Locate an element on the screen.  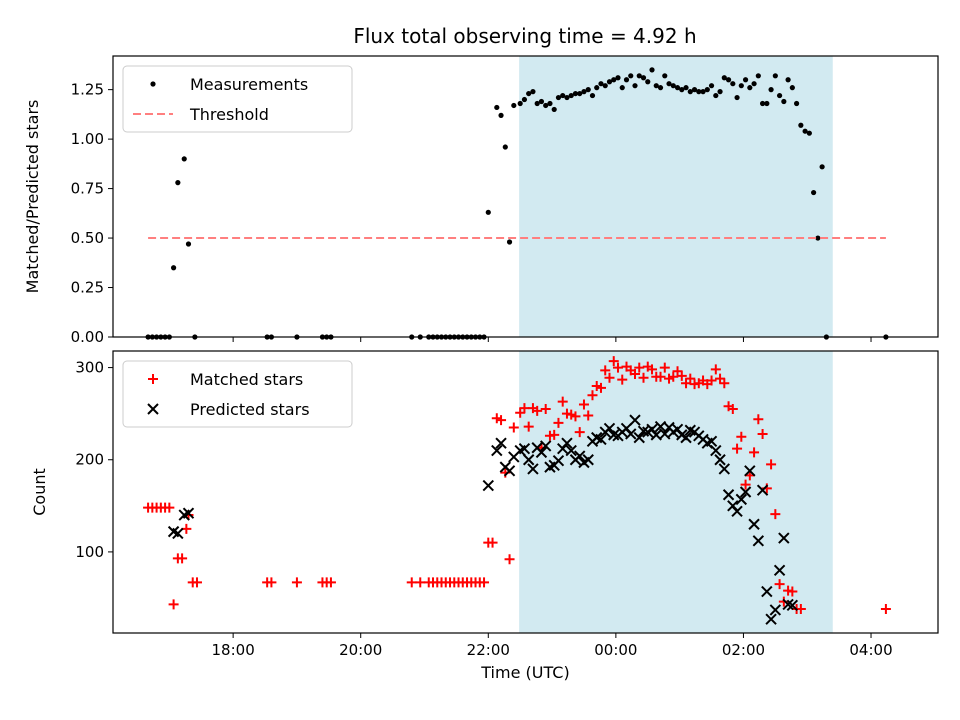
y-tick-label: 0.00 is located at coordinates (87, 337).